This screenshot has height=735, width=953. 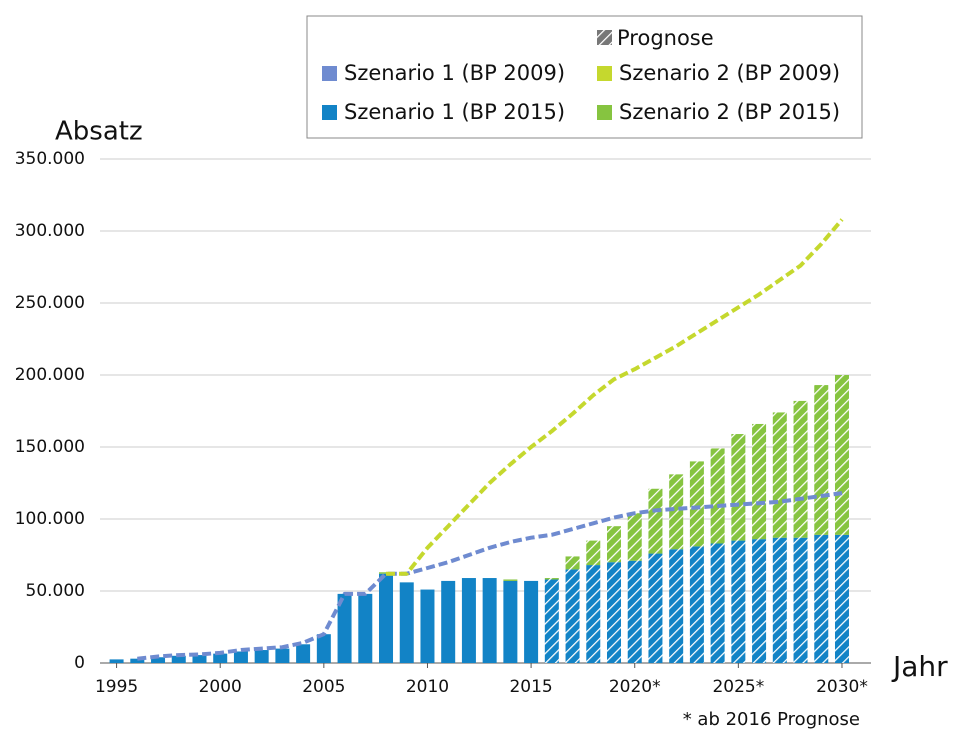 What do you see at coordinates (55, 591) in the screenshot?
I see `y-tick-label: 50.000` at bounding box center [55, 591].